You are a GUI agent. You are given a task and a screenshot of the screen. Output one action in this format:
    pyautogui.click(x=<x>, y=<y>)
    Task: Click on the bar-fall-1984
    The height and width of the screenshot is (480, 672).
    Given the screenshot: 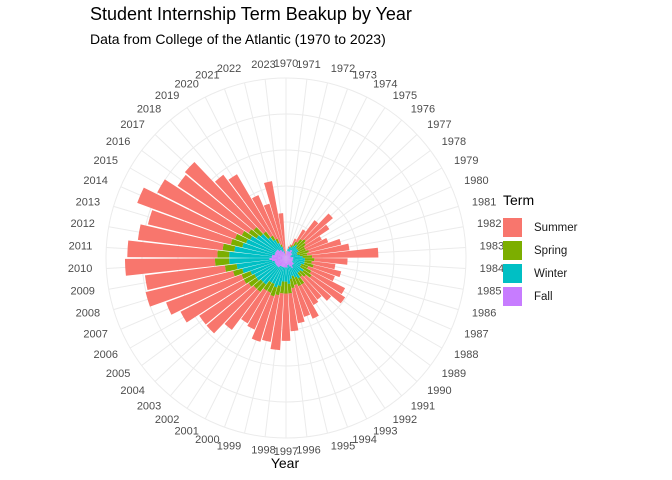 What is the action you would take?
    pyautogui.click(x=290, y=258)
    